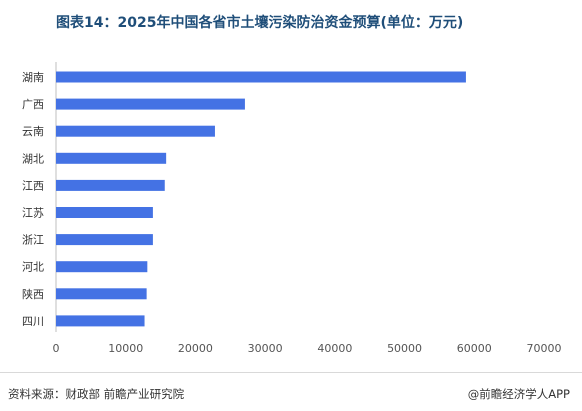 This screenshot has height=411, width=582. Describe the element at coordinates (33, 294) in the screenshot. I see `category-label: 陕西` at that location.